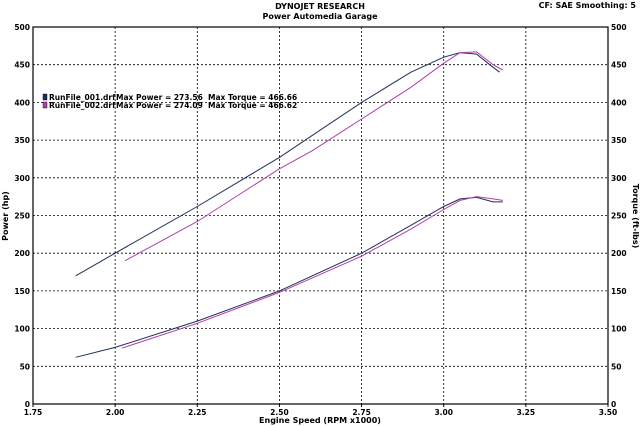 The width and height of the screenshot is (640, 426). What do you see at coordinates (619, 178) in the screenshot?
I see `y2-tick-label: 300` at bounding box center [619, 178].